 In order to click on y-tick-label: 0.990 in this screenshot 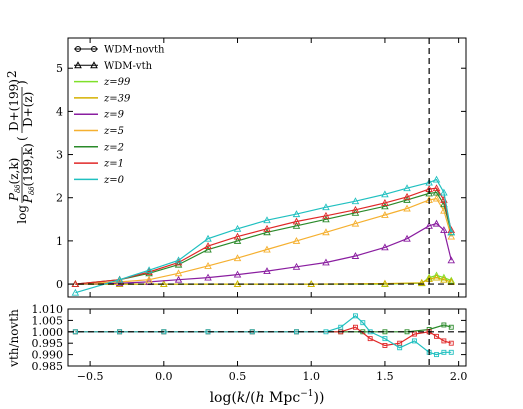, I will do `click(48, 355)`.